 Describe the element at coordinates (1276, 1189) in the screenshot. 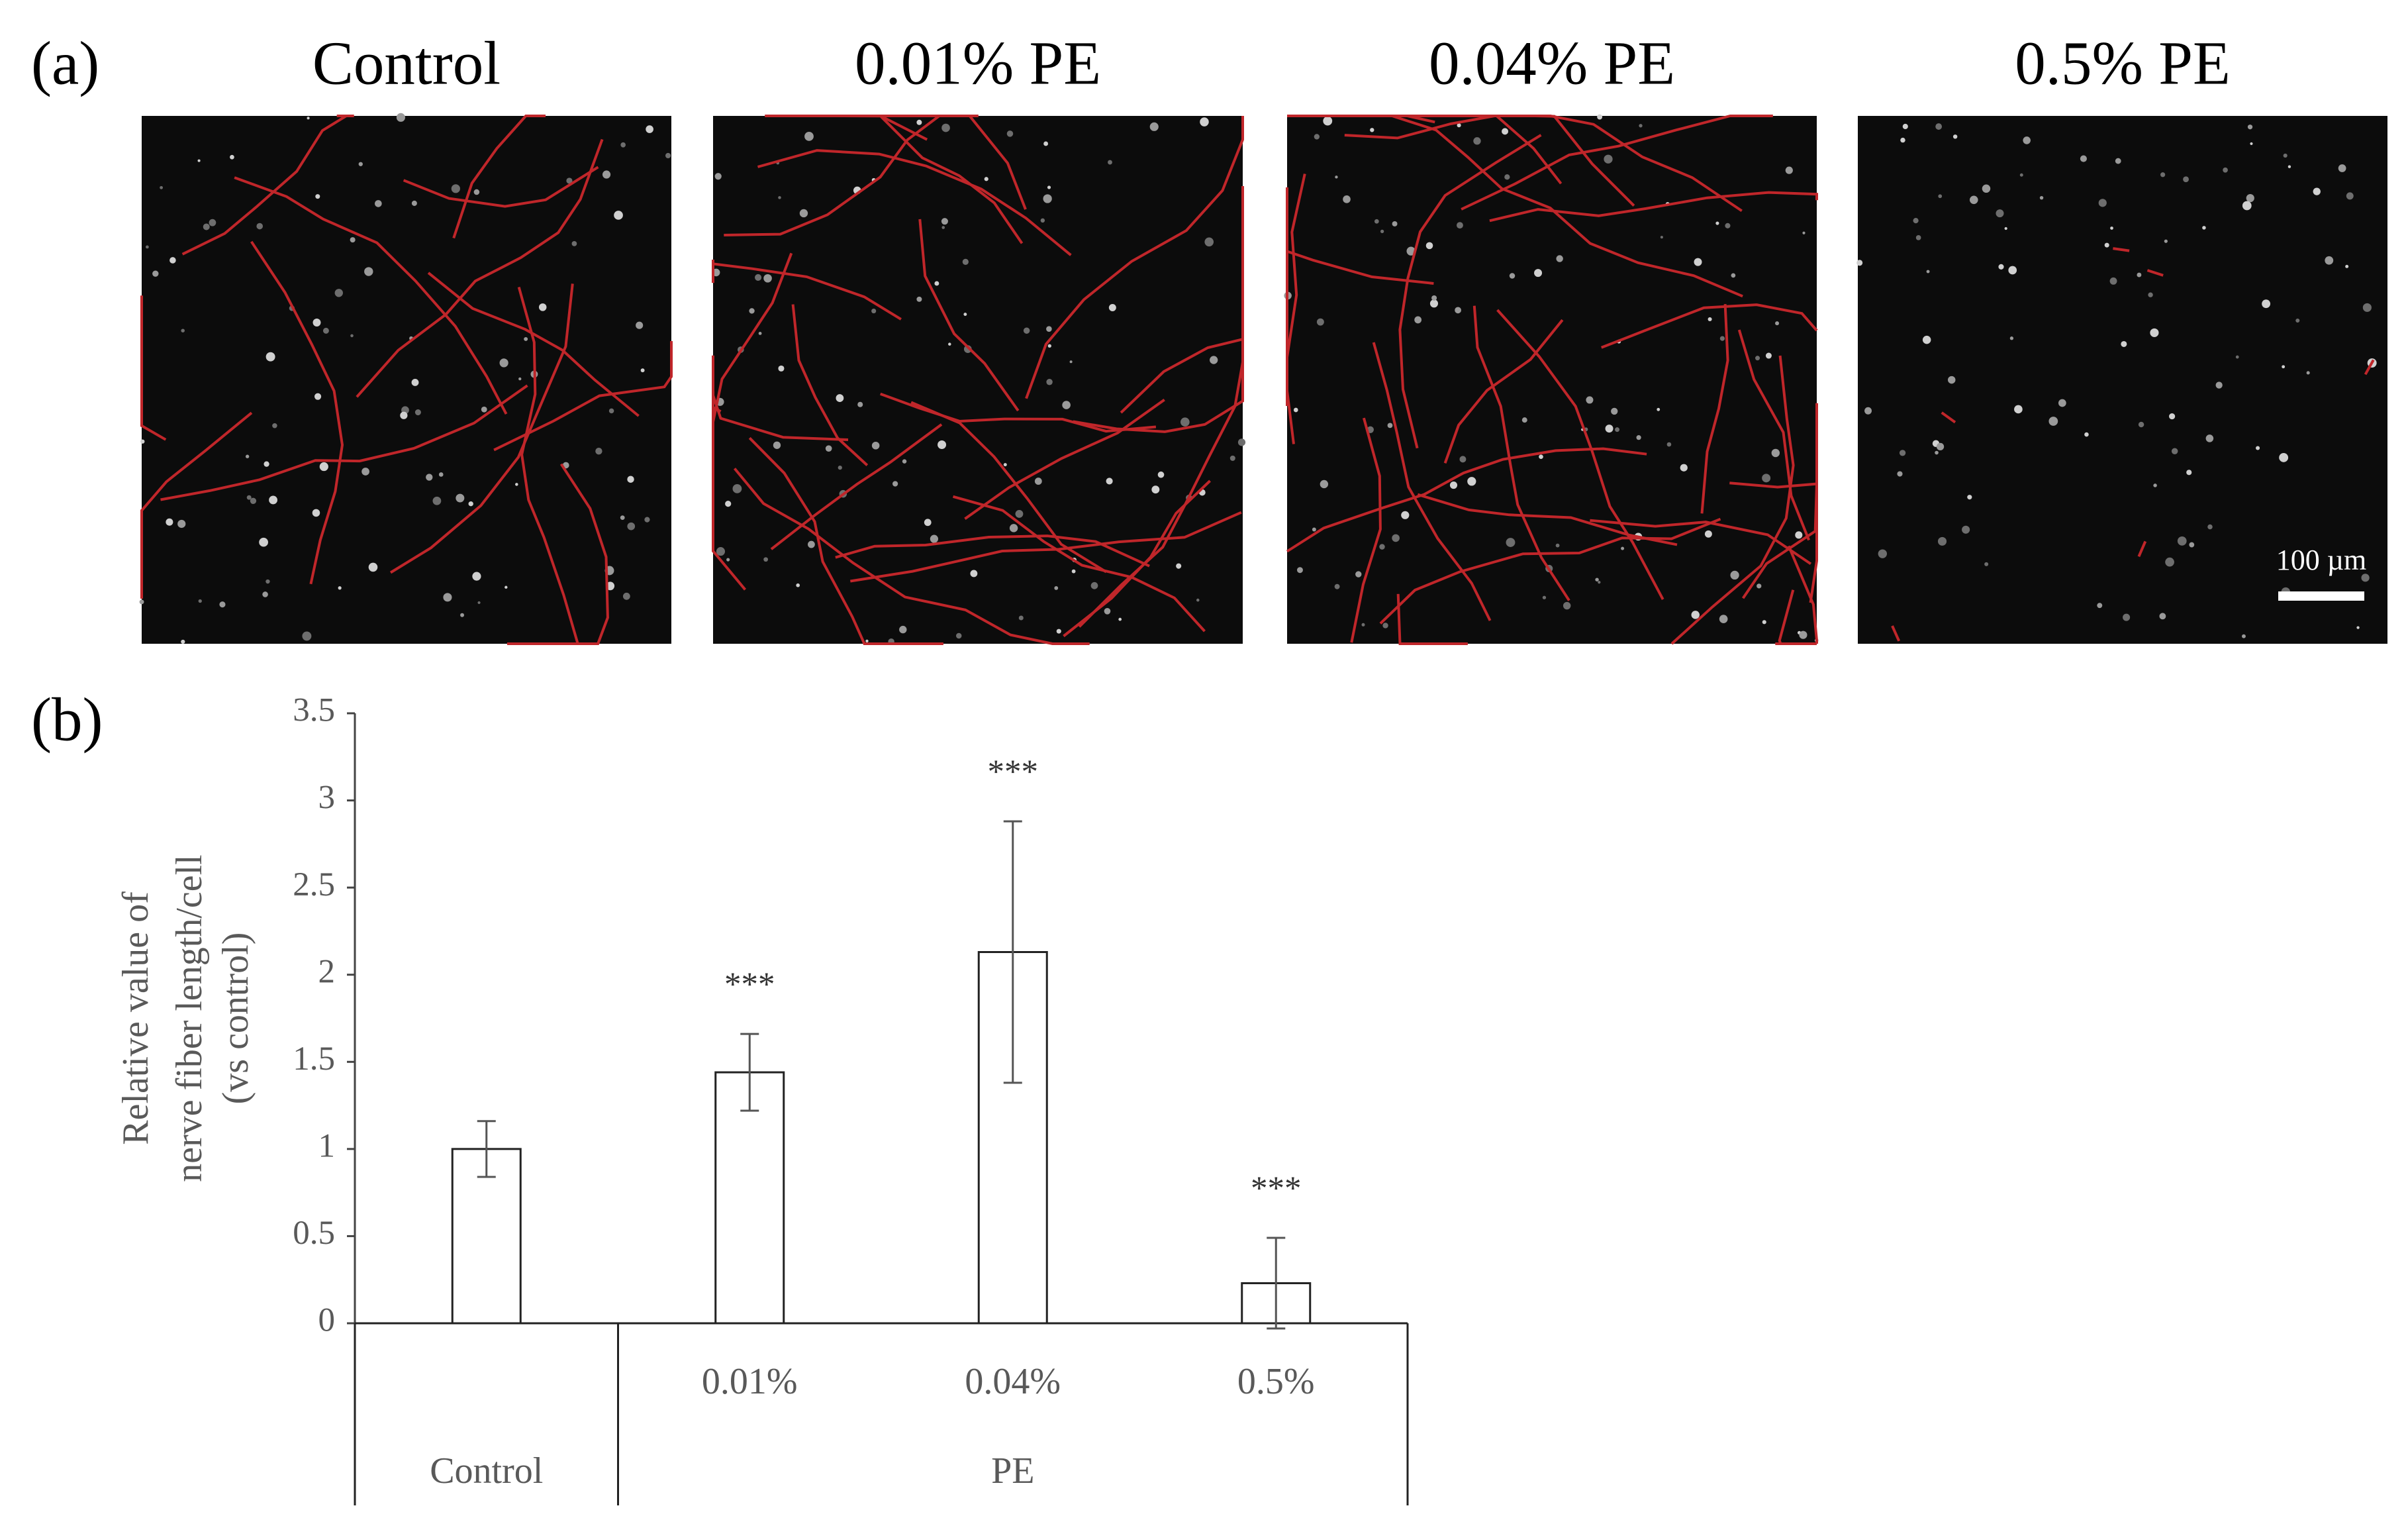

I see `significance-marker: ***` at that location.